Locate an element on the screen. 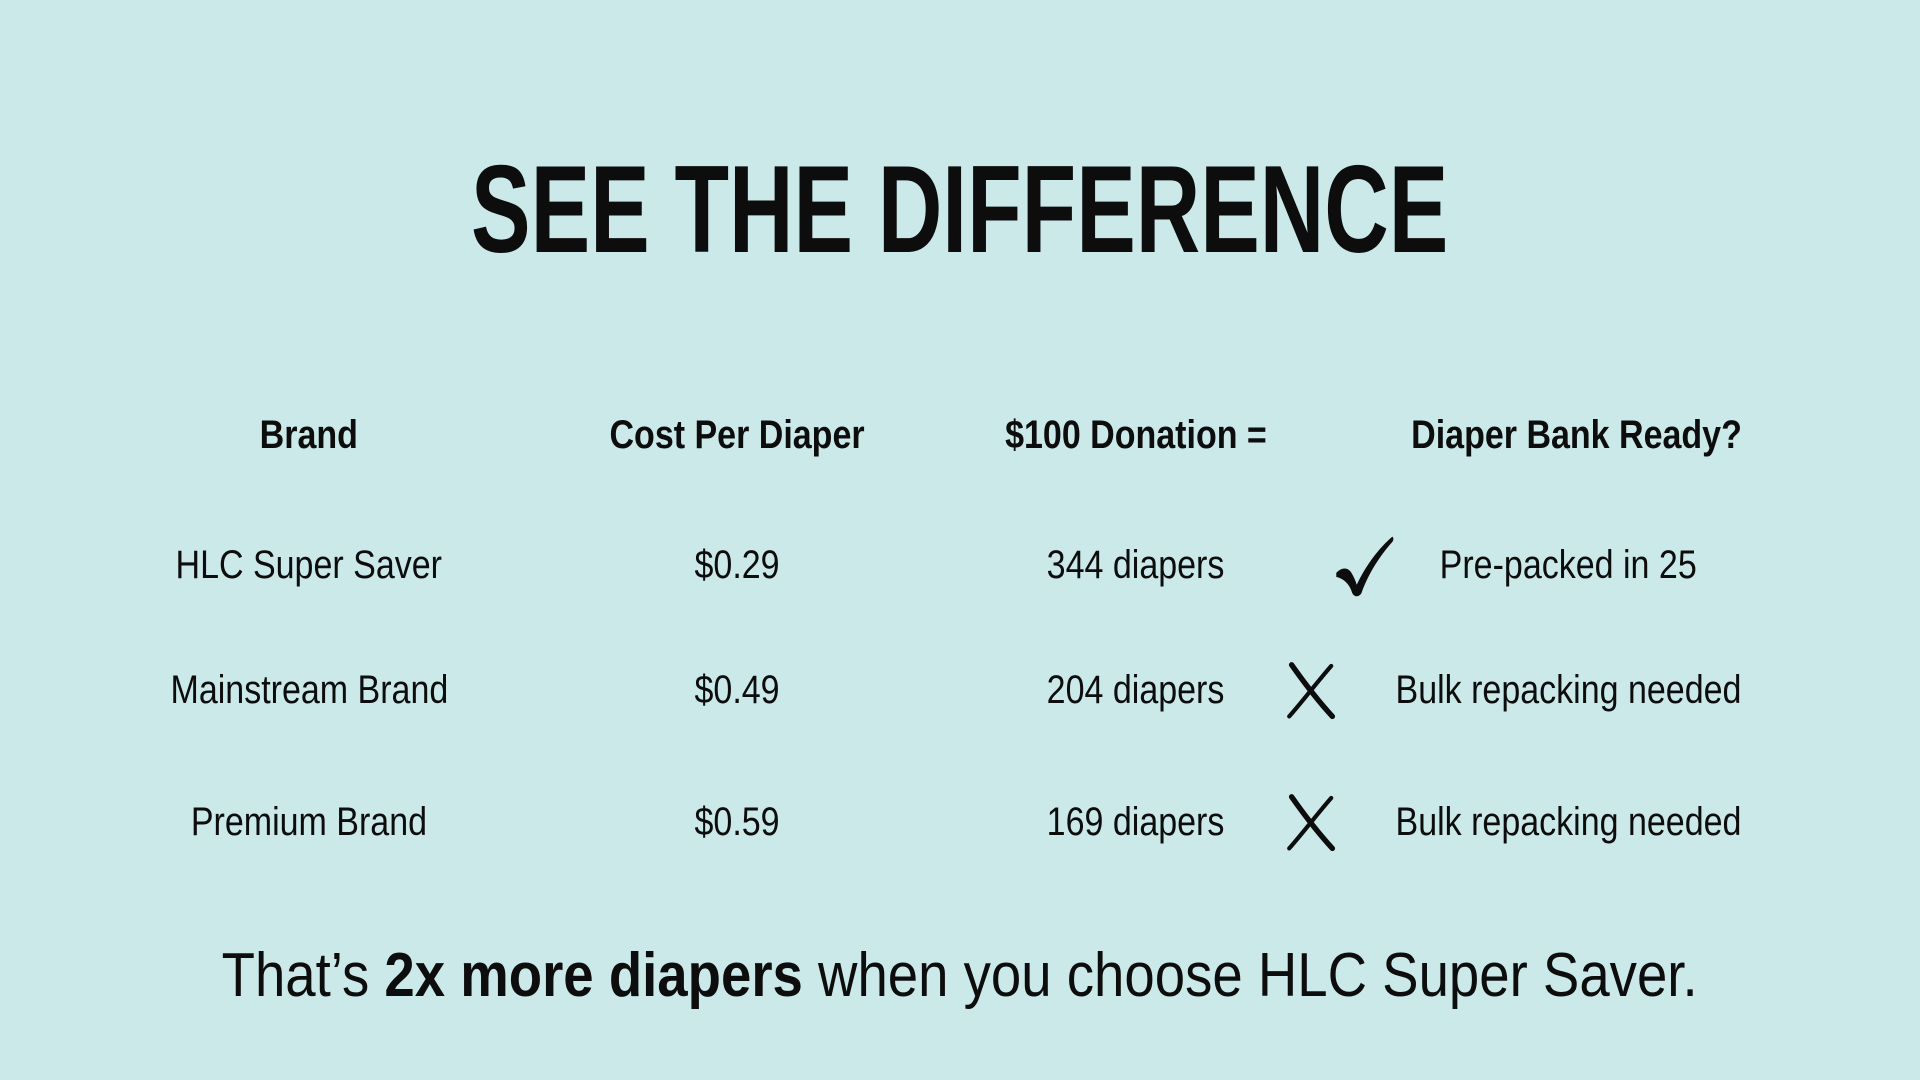  column-header-brand: Brand is located at coordinates (309, 435).